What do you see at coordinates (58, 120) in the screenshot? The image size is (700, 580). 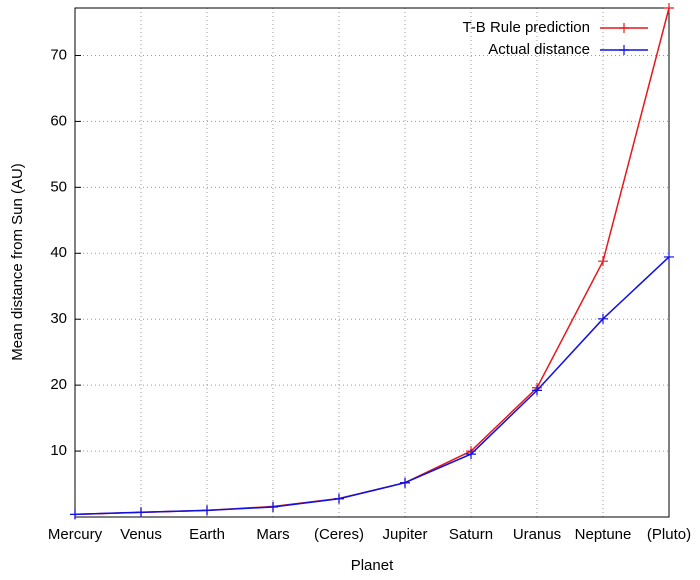 I see `y-tick-label: 60` at bounding box center [58, 120].